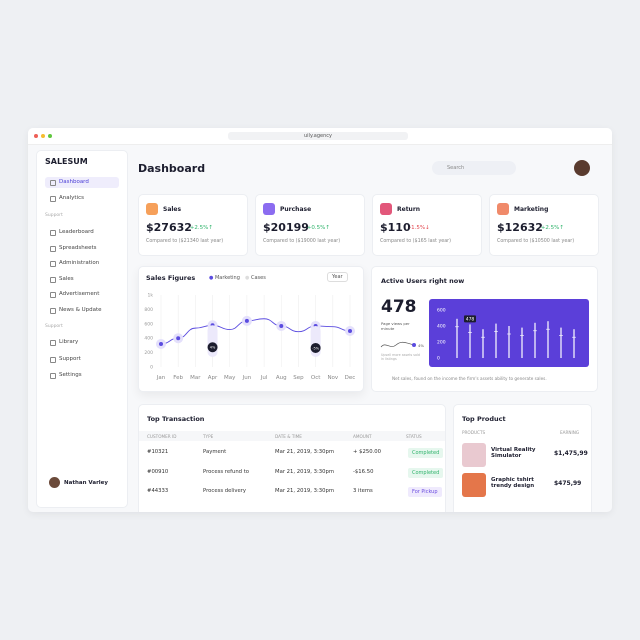 The width and height of the screenshot is (640, 640). Describe the element at coordinates (176, 419) in the screenshot. I see `card-title: Top Transaction` at that location.